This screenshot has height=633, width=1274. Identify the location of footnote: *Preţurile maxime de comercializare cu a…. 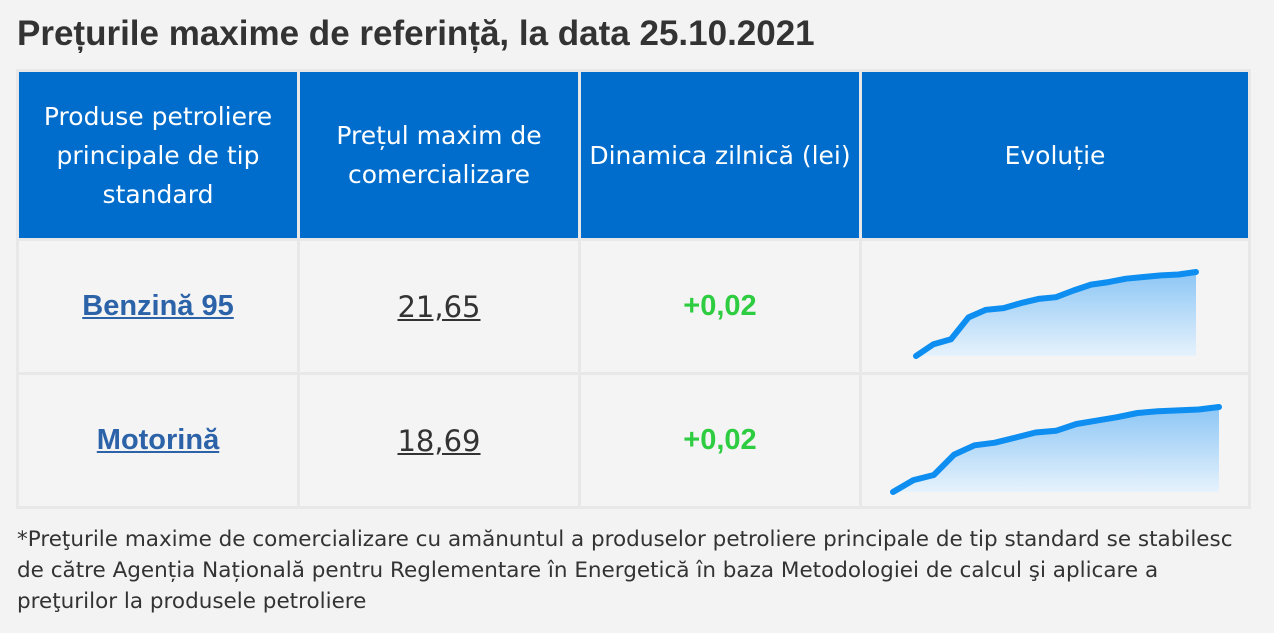
(625, 570).